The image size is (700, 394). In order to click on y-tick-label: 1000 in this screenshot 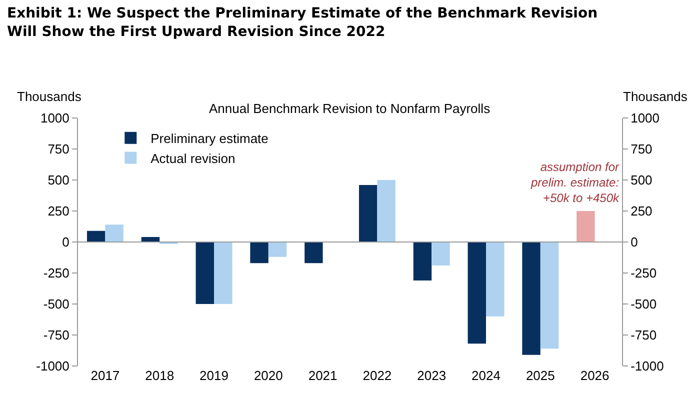, I will do `click(55, 118)`.